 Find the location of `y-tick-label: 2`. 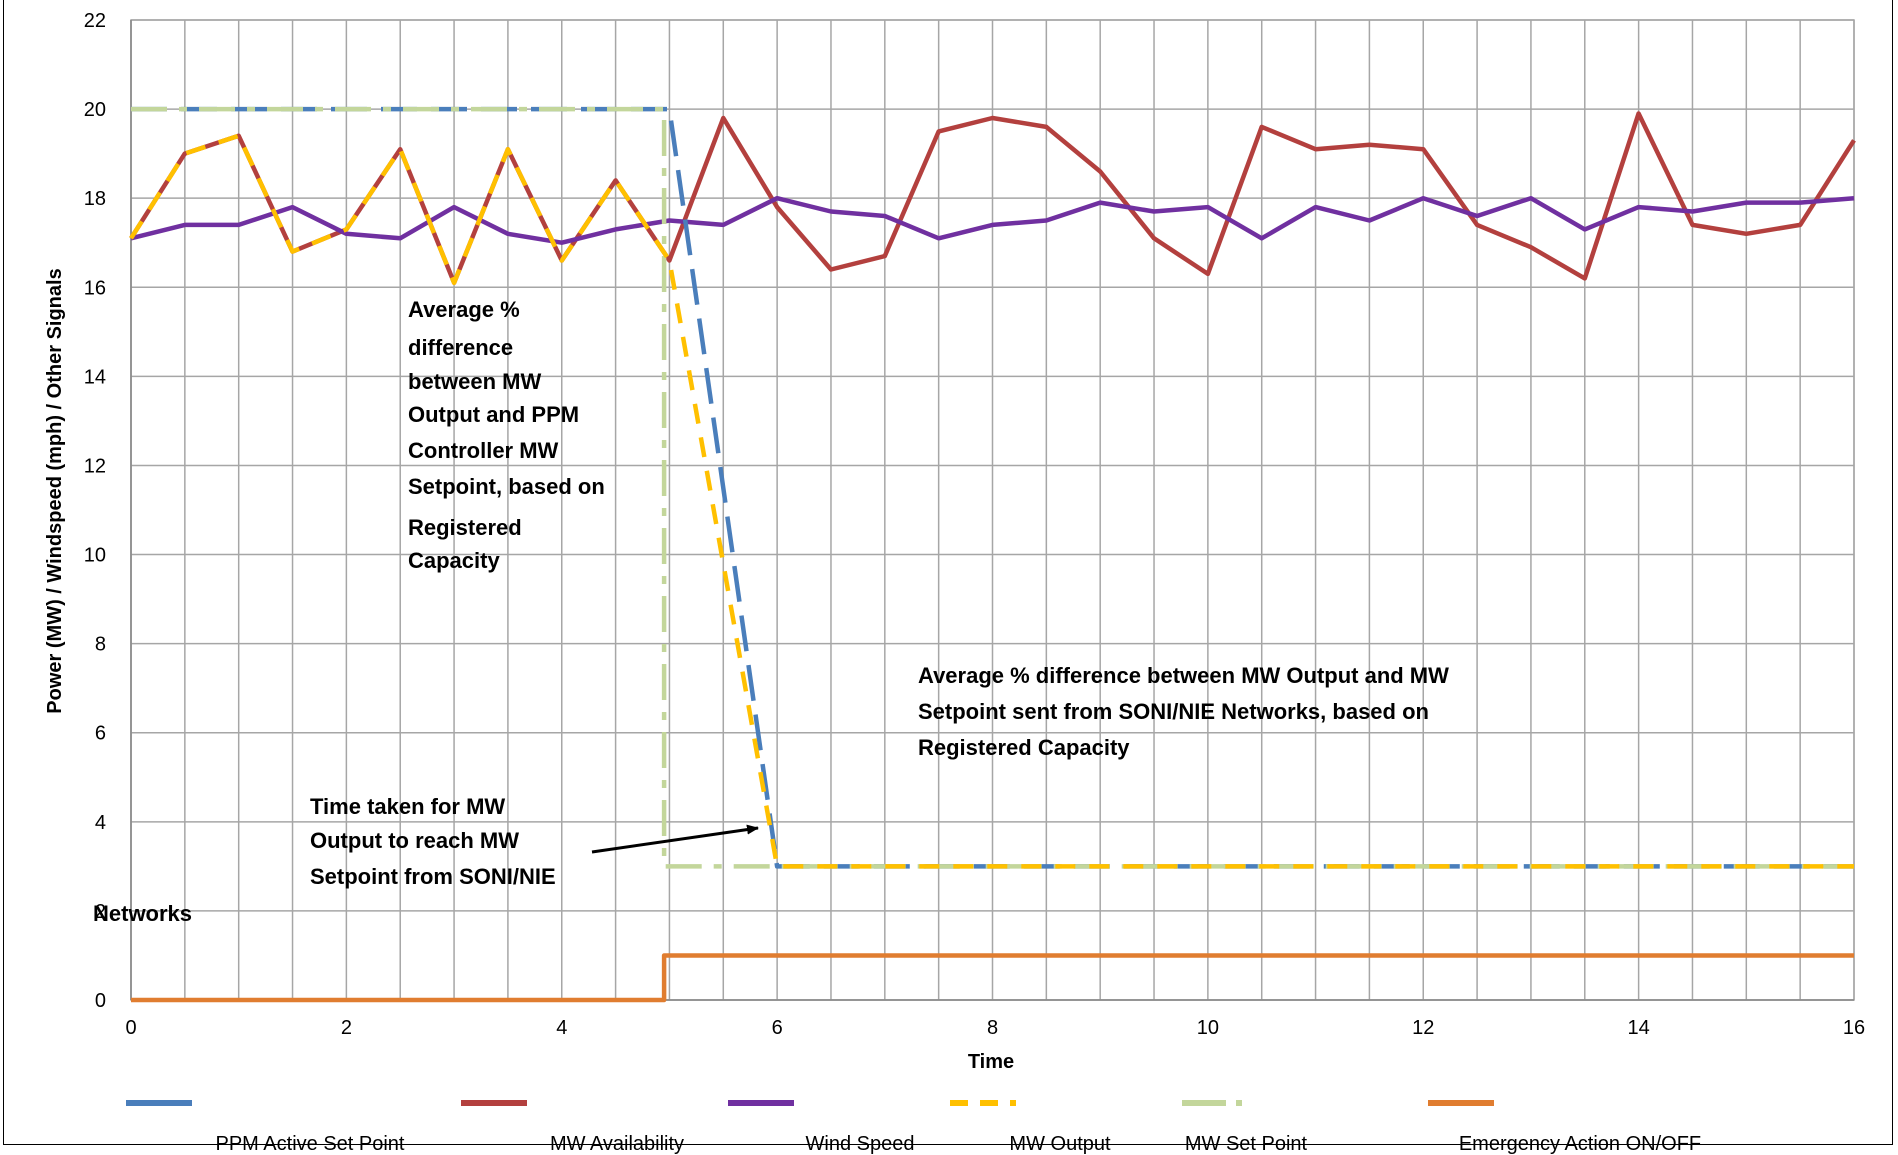

y-tick-label: 2 is located at coordinates (100, 912).